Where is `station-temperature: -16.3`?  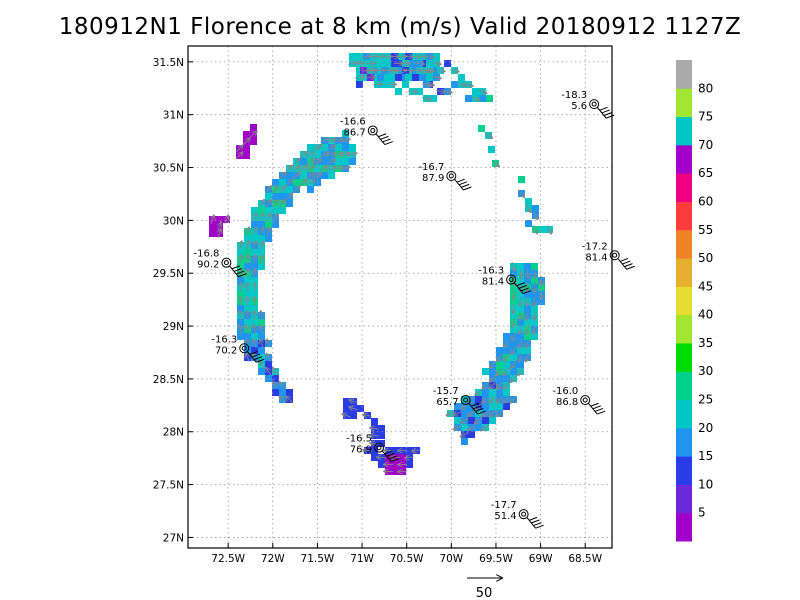 station-temperature: -16.3 is located at coordinates (491, 271).